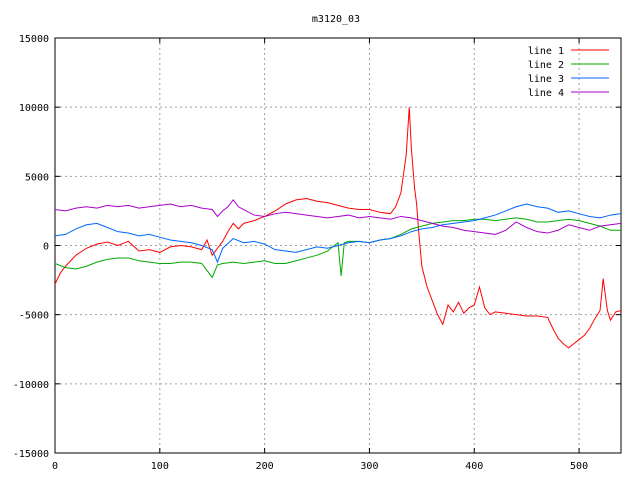 The height and width of the screenshot is (484, 640). I want to click on legend-label-2: line 2, so click(546, 65).